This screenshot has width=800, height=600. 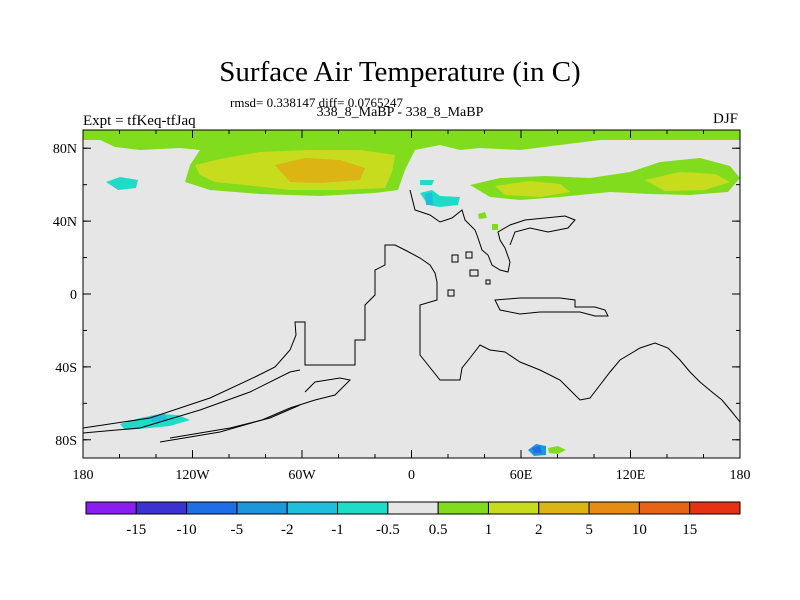 What do you see at coordinates (192, 475) in the screenshot?
I see `lon-tick-label: 120W` at bounding box center [192, 475].